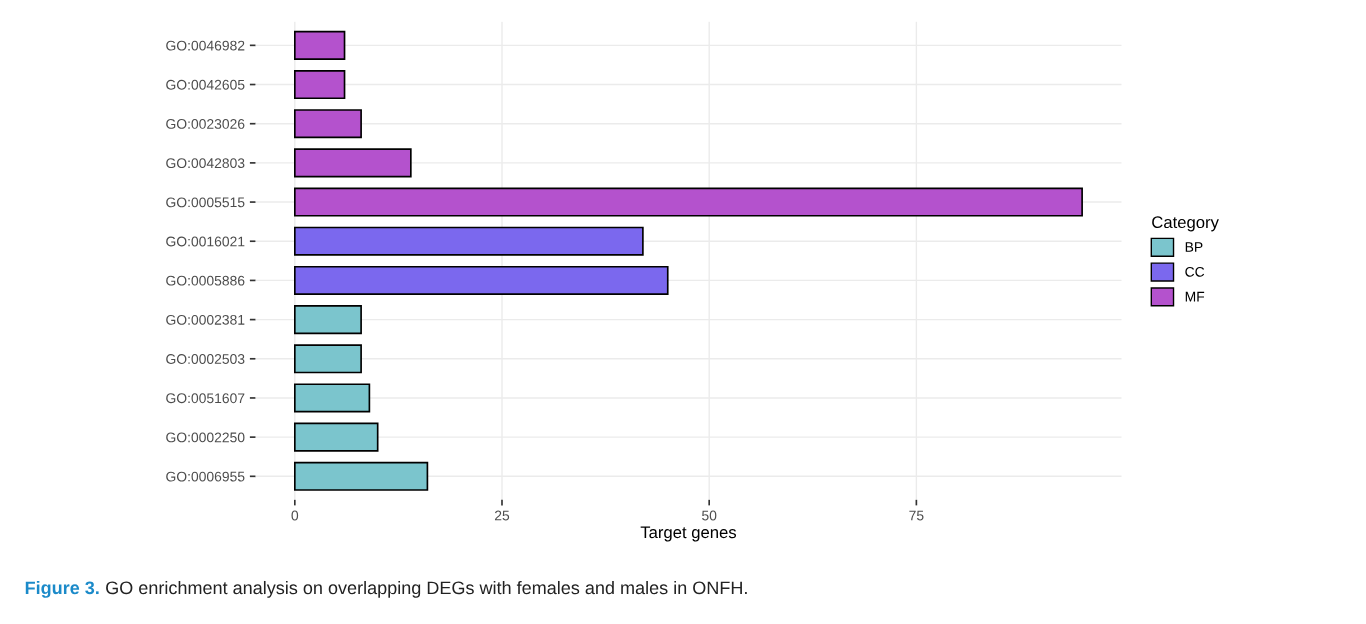 This screenshot has height=624, width=1366. Describe the element at coordinates (205, 84) in the screenshot. I see `y-tick-label: GO:0042605` at that location.